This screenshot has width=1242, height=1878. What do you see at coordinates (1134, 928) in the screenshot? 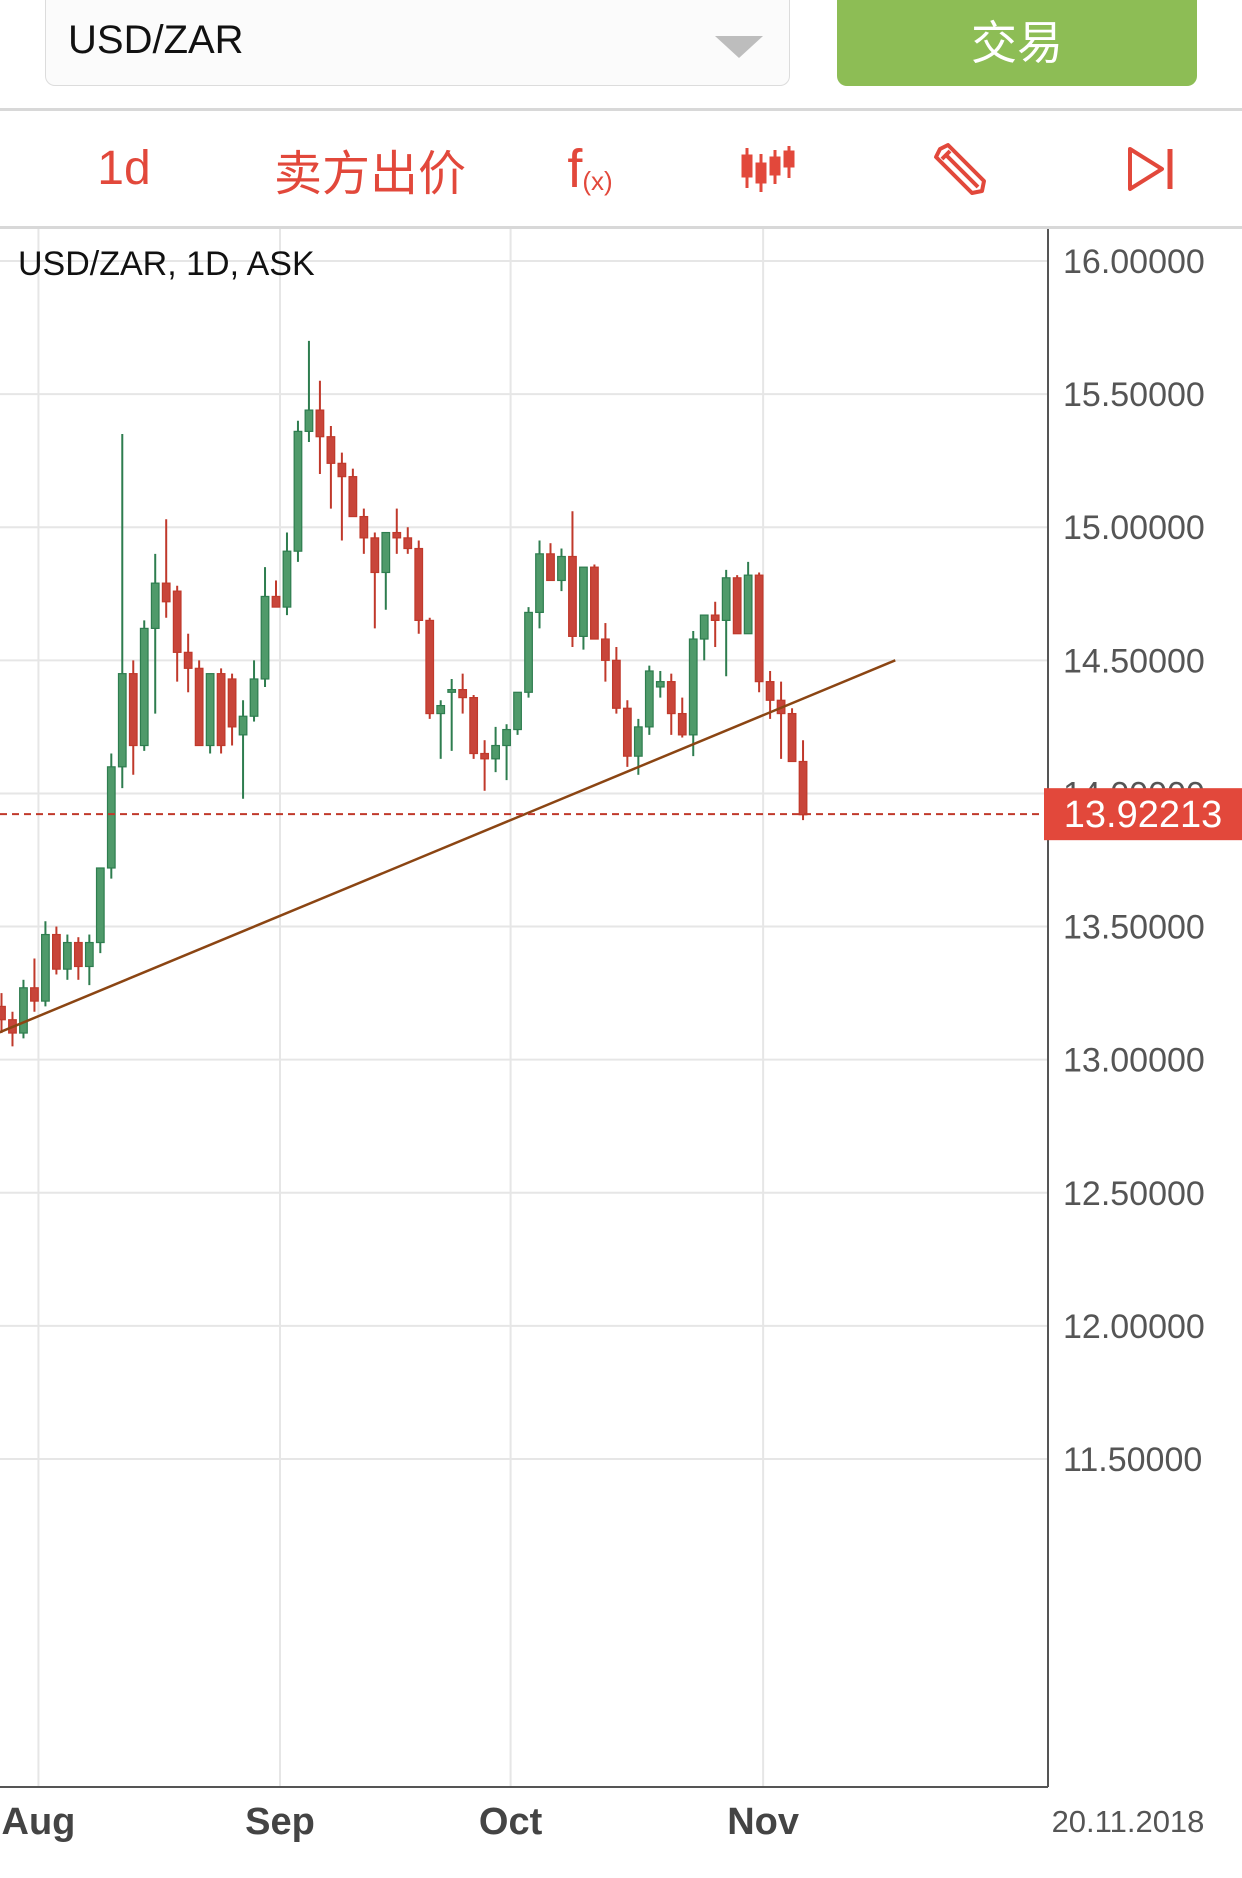
I see `price-tick-label: 13.50000` at bounding box center [1134, 928].